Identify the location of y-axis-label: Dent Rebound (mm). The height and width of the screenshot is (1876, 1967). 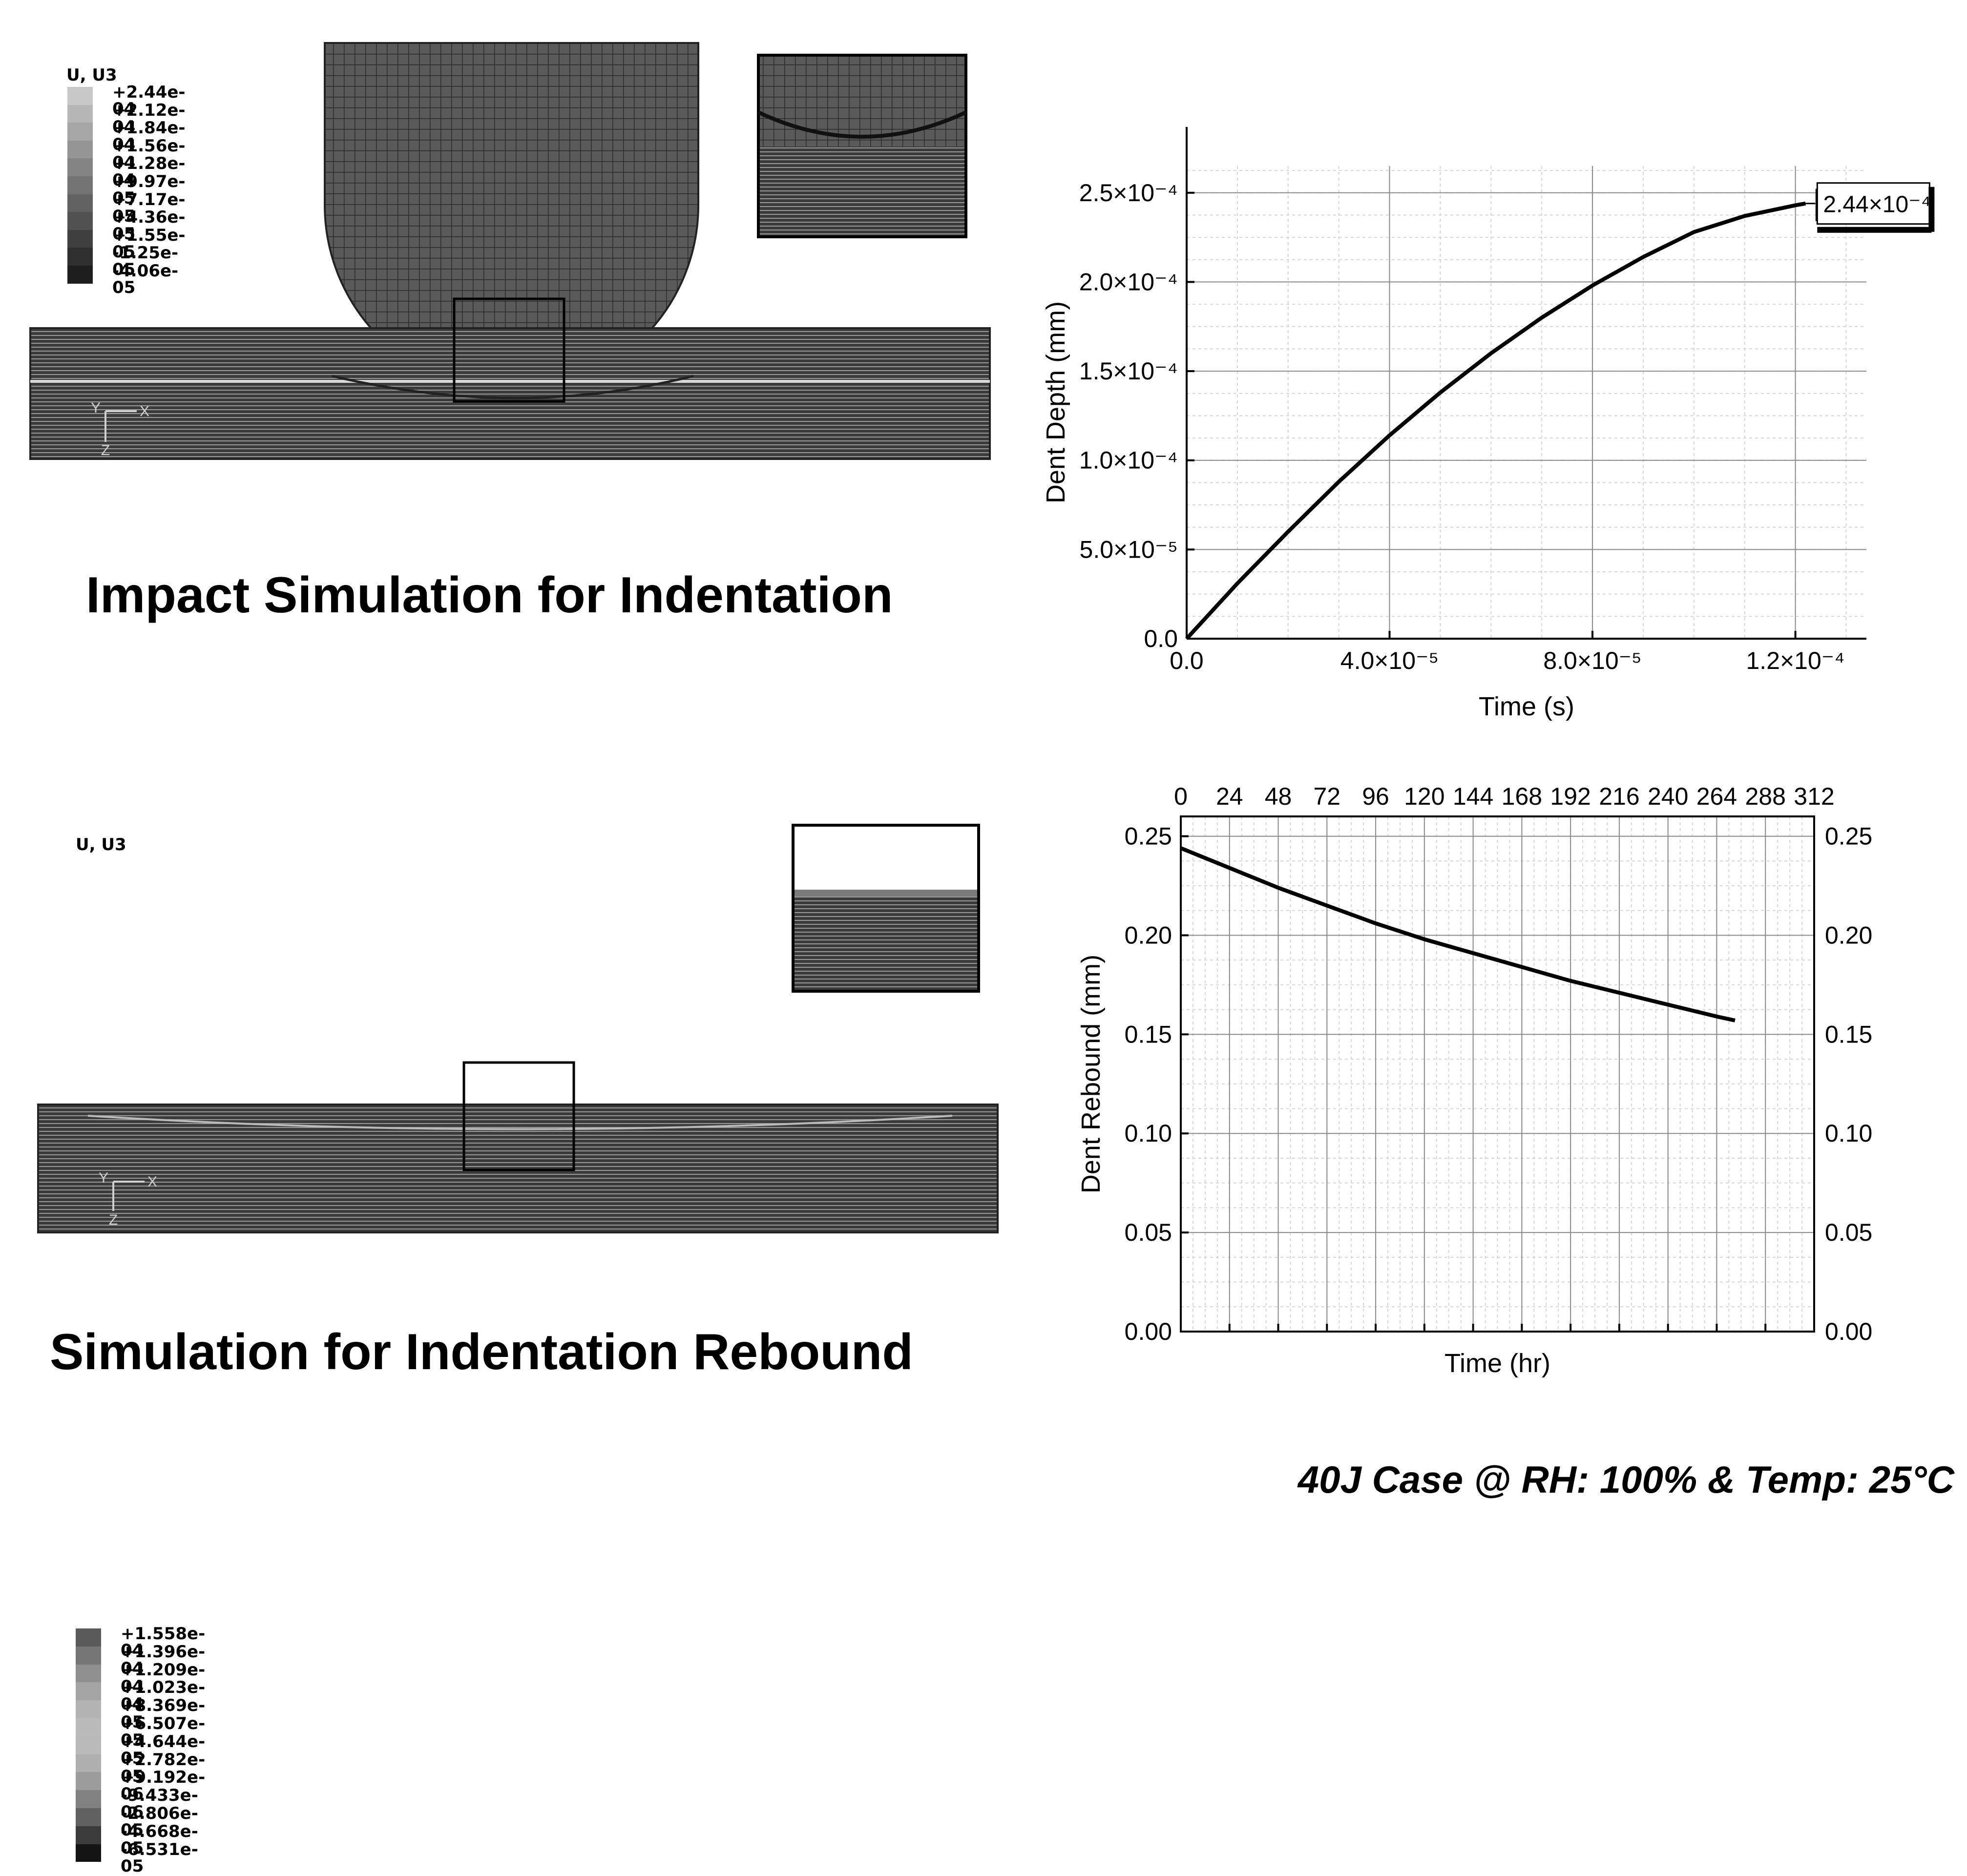
(1091, 1074).